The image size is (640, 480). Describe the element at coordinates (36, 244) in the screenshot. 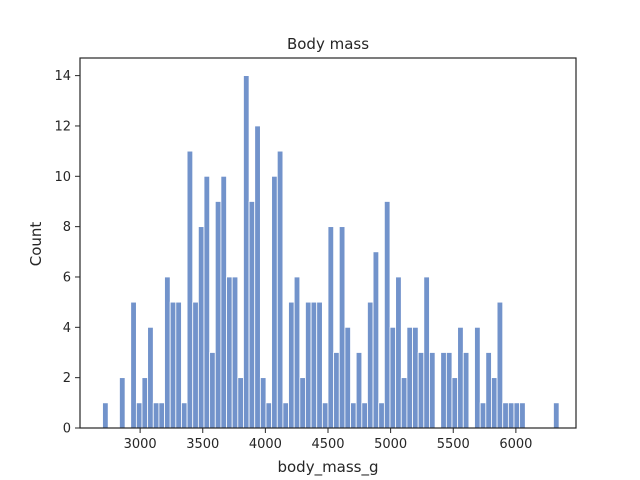

I see `y-axis-title: Count` at that location.